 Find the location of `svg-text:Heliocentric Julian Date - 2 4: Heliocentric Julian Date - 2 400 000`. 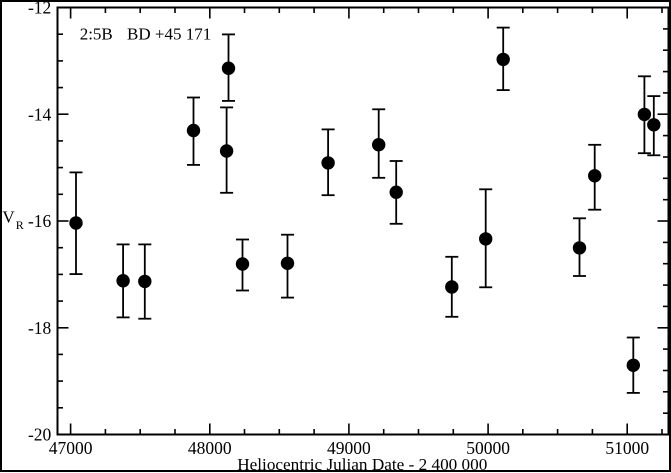

svg-text:Heliocentric Julian Date - 2 4: Heliocentric Julian Date - 2 400 000 is located at coordinates (362, 464).